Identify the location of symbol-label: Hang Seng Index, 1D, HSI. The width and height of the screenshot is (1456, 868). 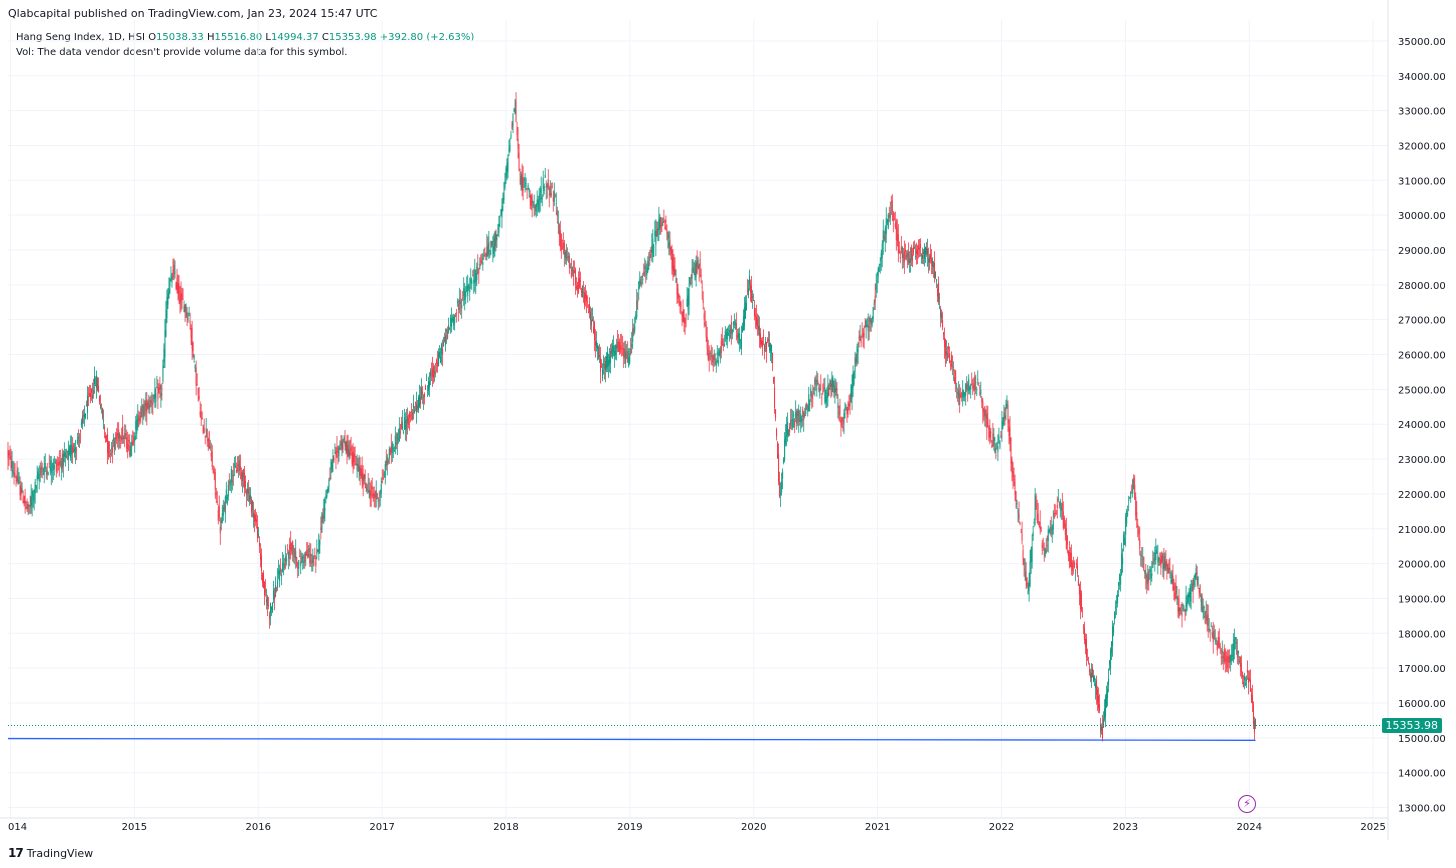
(80, 37).